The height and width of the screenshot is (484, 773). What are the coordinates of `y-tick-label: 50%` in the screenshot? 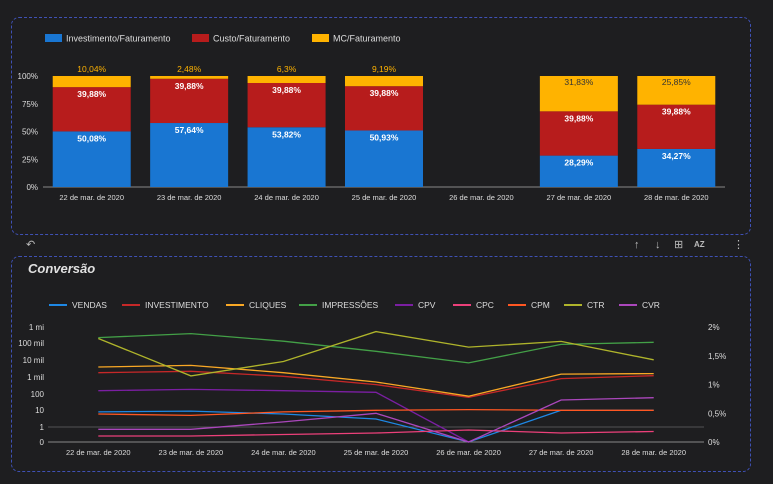 It's located at (30, 132).